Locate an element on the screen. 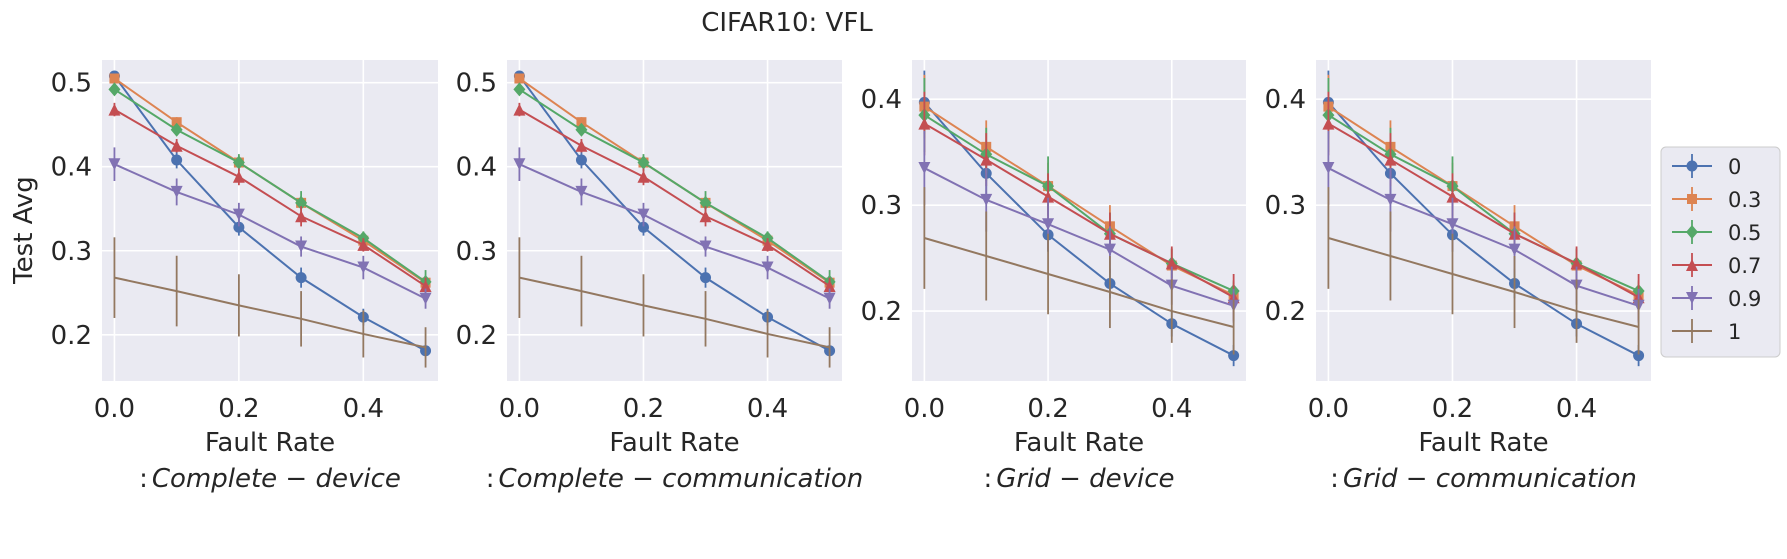 The height and width of the screenshot is (559, 1787). series-0.9 is located at coordinates (270, 228).